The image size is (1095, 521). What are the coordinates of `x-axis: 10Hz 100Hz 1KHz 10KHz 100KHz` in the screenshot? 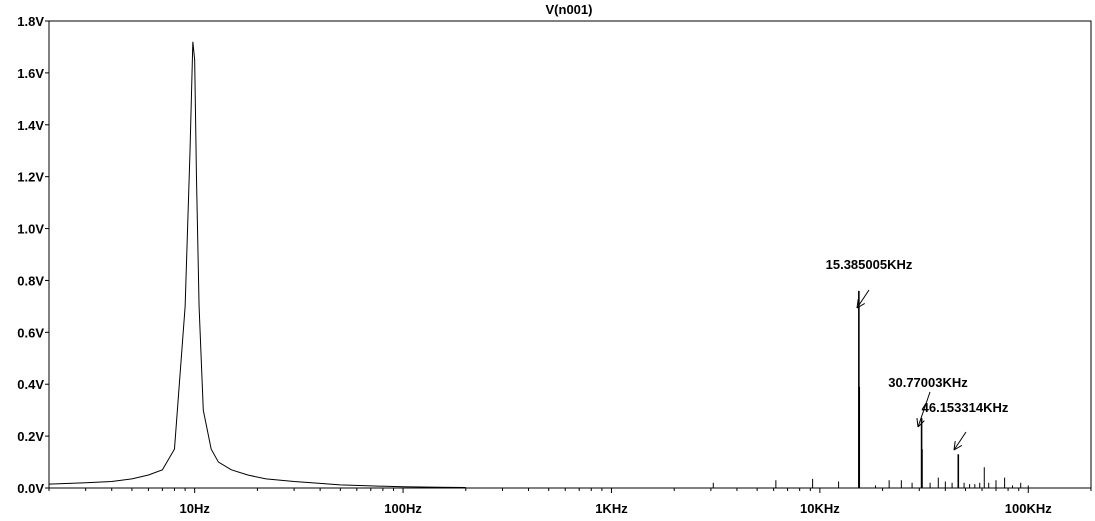 It's located at (570, 502).